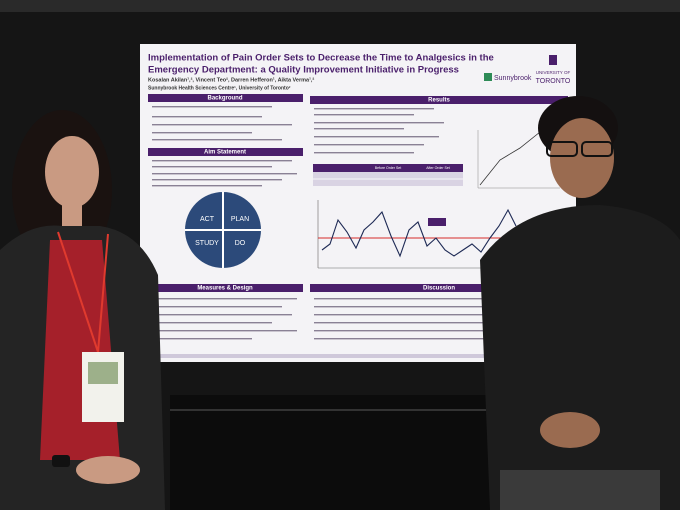 The height and width of the screenshot is (510, 680). I want to click on pdsa-label: ACT, so click(207, 219).